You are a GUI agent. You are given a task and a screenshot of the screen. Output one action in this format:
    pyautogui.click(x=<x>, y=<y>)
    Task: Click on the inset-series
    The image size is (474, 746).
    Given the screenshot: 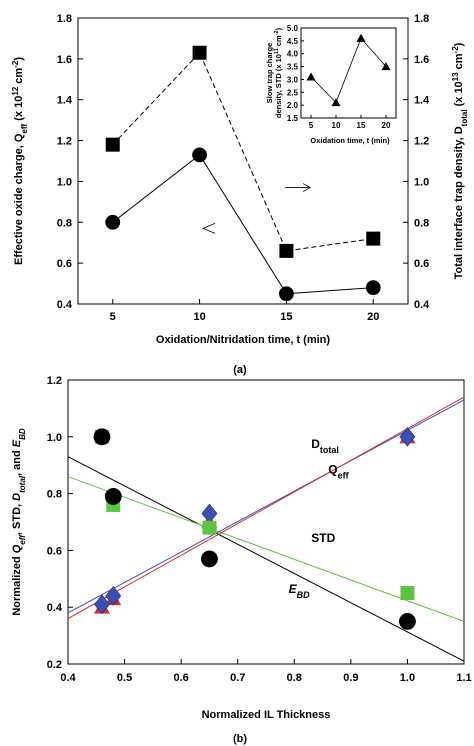 What is the action you would take?
    pyautogui.click(x=348, y=70)
    